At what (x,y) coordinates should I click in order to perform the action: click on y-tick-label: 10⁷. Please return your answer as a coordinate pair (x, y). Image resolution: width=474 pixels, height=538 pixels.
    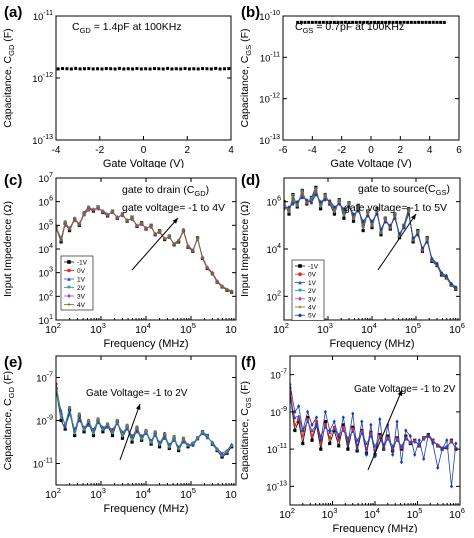
    Looking at the image, I should click on (46, 178).